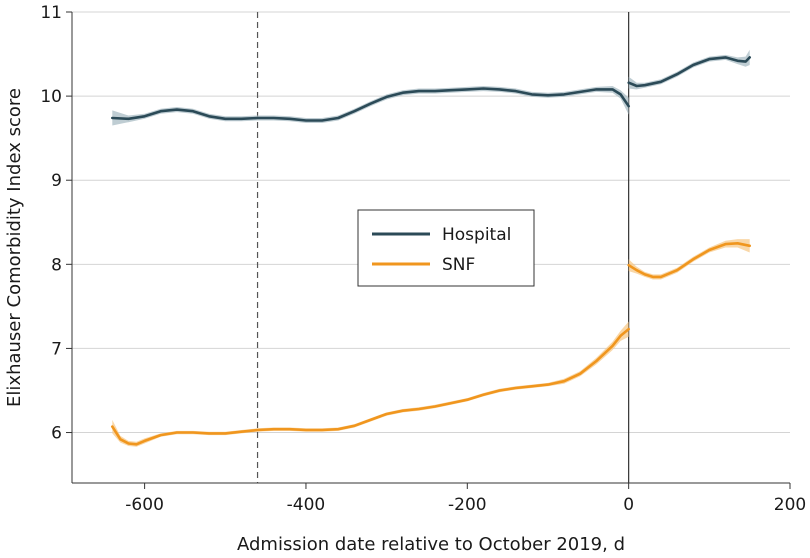 This screenshot has height=558, width=810. Describe the element at coordinates (56, 181) in the screenshot. I see `y-tick-label-3: 9` at that location.